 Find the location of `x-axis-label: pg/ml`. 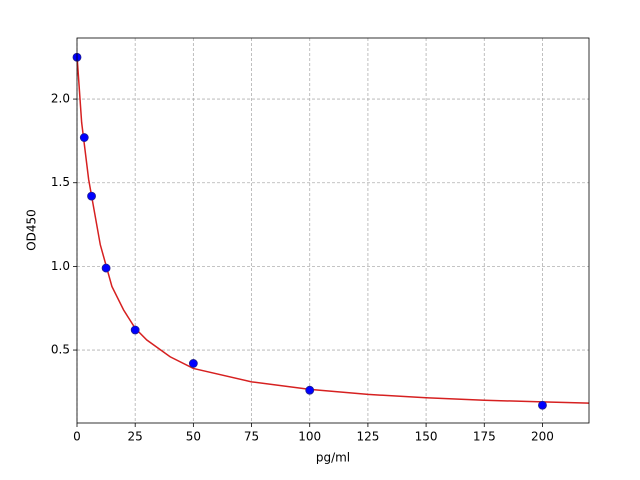

x-axis-label: pg/ml is located at coordinates (333, 458).